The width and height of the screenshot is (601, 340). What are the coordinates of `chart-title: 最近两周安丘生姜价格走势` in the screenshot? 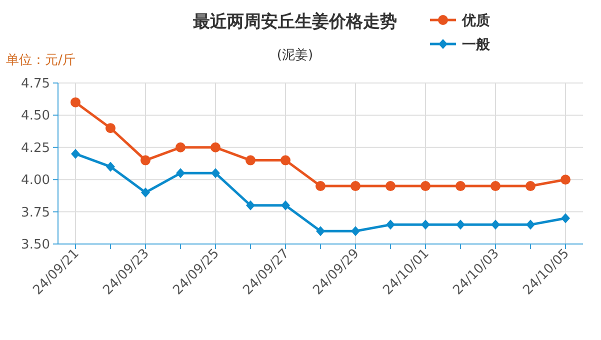 It's located at (294, 21).